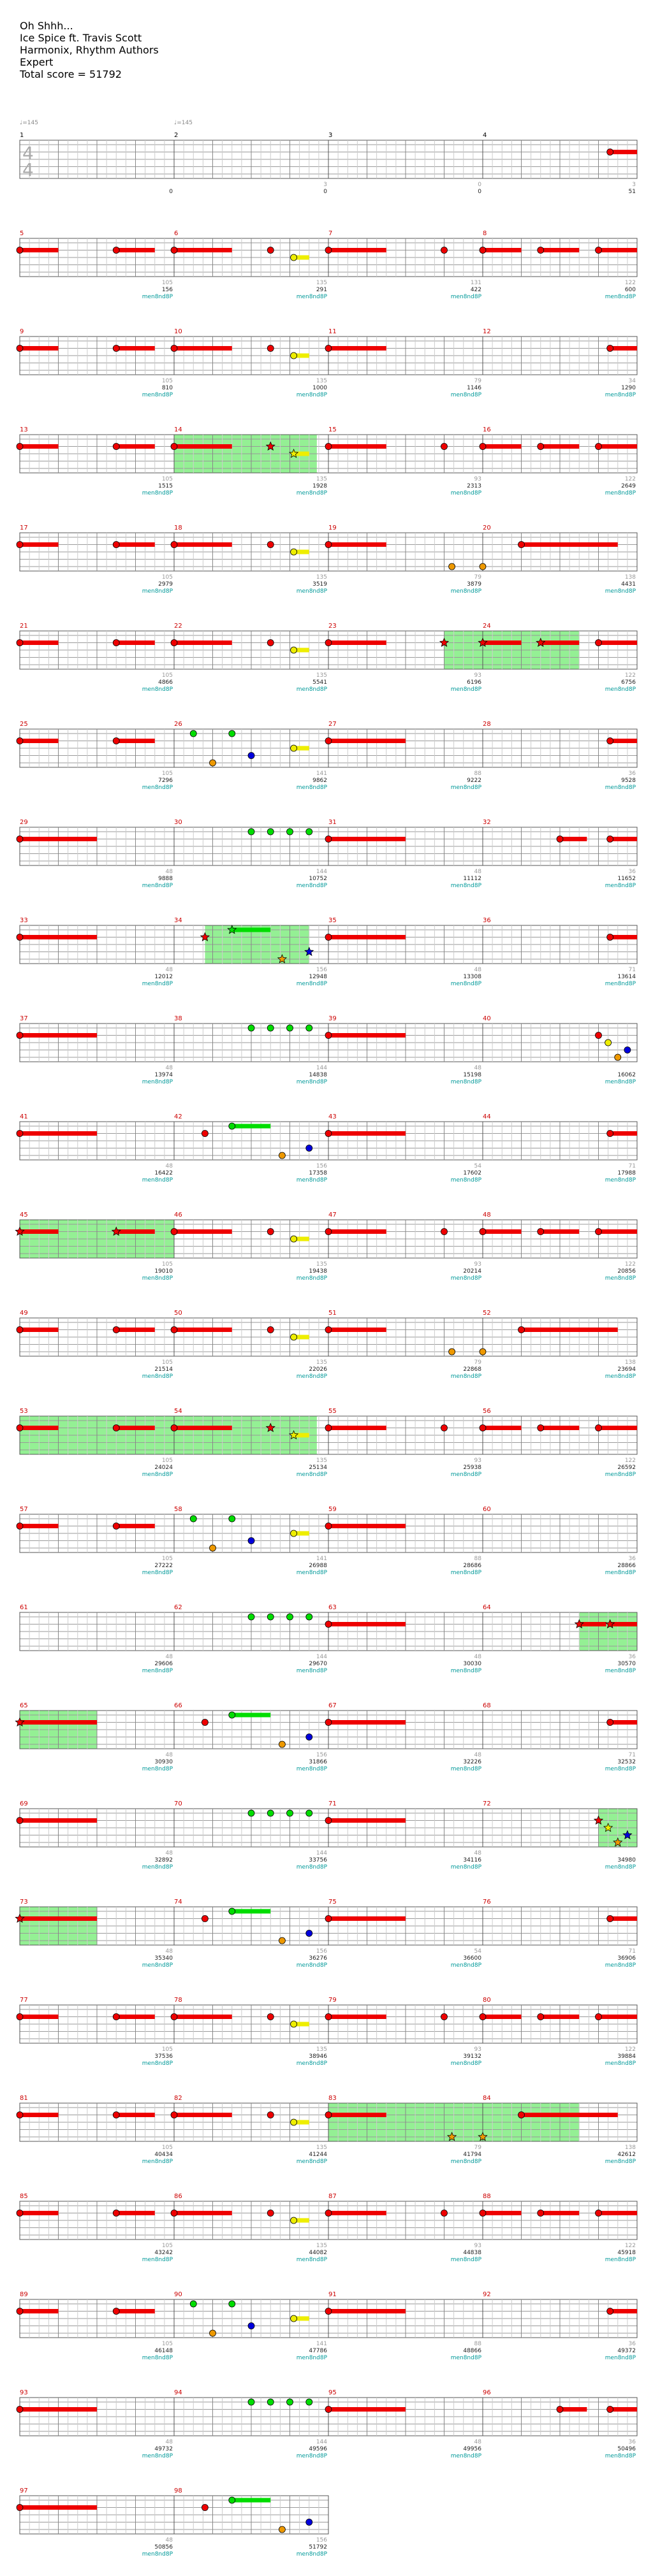 The height and width of the screenshot is (2576, 653). I want to click on cumulative-score: 9888, so click(165, 879).